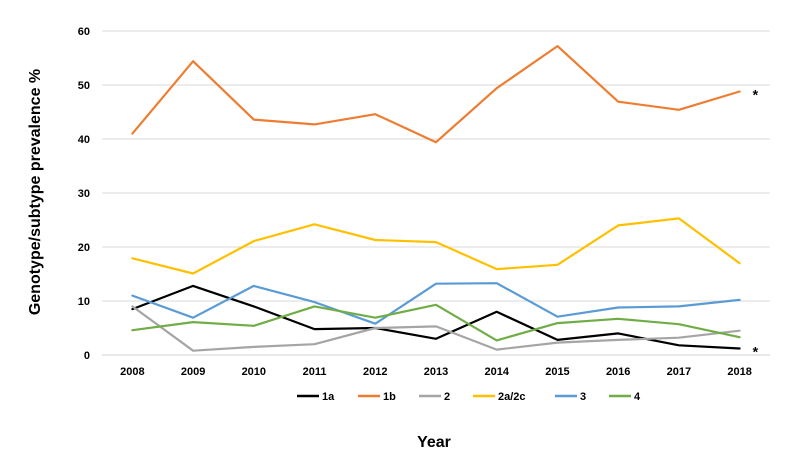 Image resolution: width=800 pixels, height=463 pixels. What do you see at coordinates (496, 372) in the screenshot?
I see `x-tick-label: 2014` at bounding box center [496, 372].